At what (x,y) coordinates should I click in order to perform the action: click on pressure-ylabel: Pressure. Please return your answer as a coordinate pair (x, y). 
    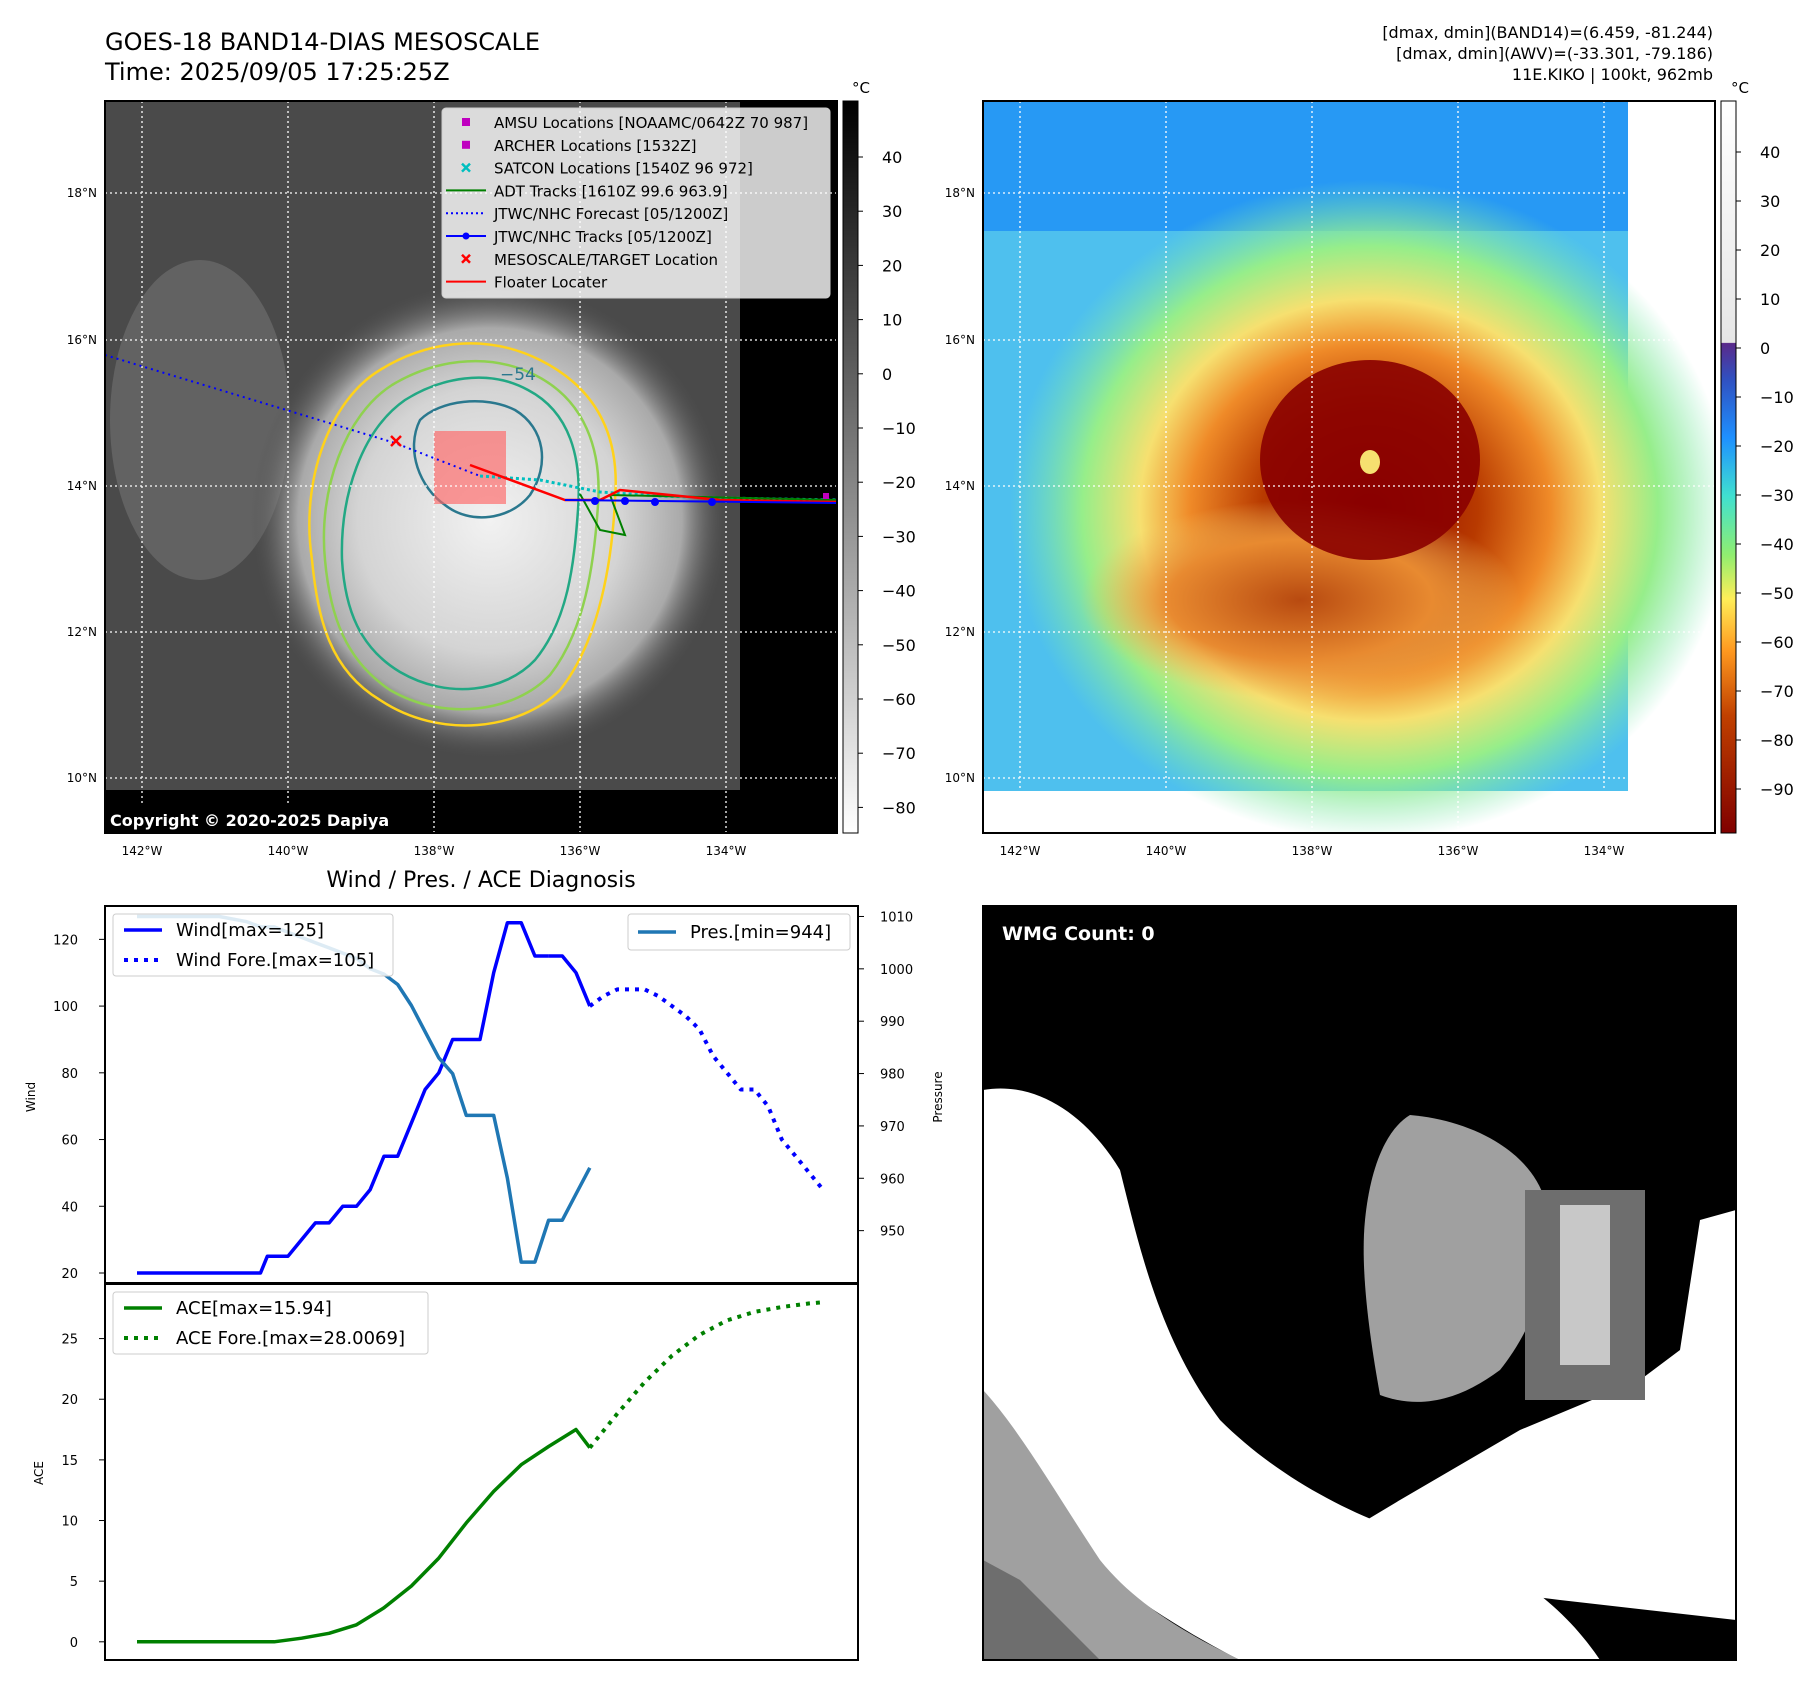
    Looking at the image, I should click on (938, 1096).